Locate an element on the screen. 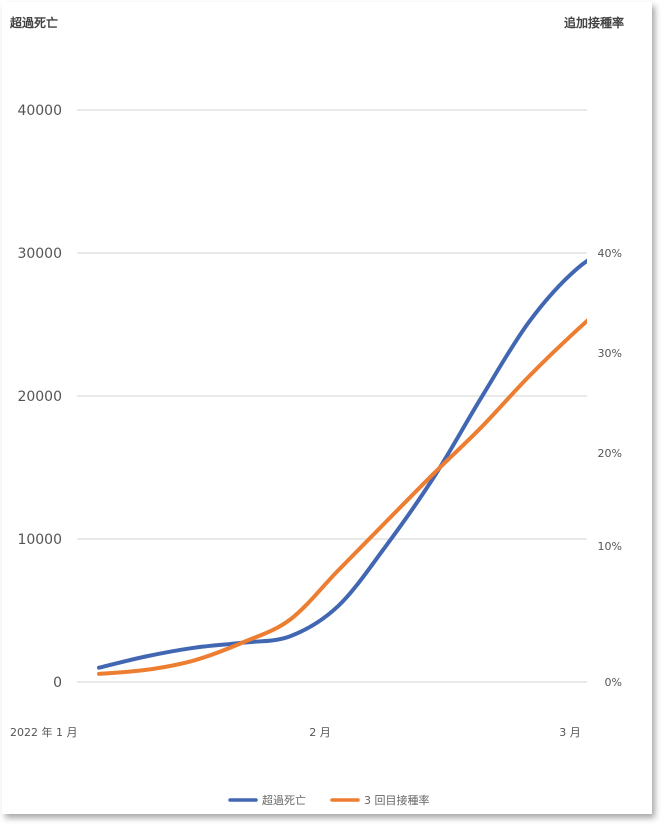 This screenshot has height=828, width=664. left-tick-label: 40000 is located at coordinates (39, 111).